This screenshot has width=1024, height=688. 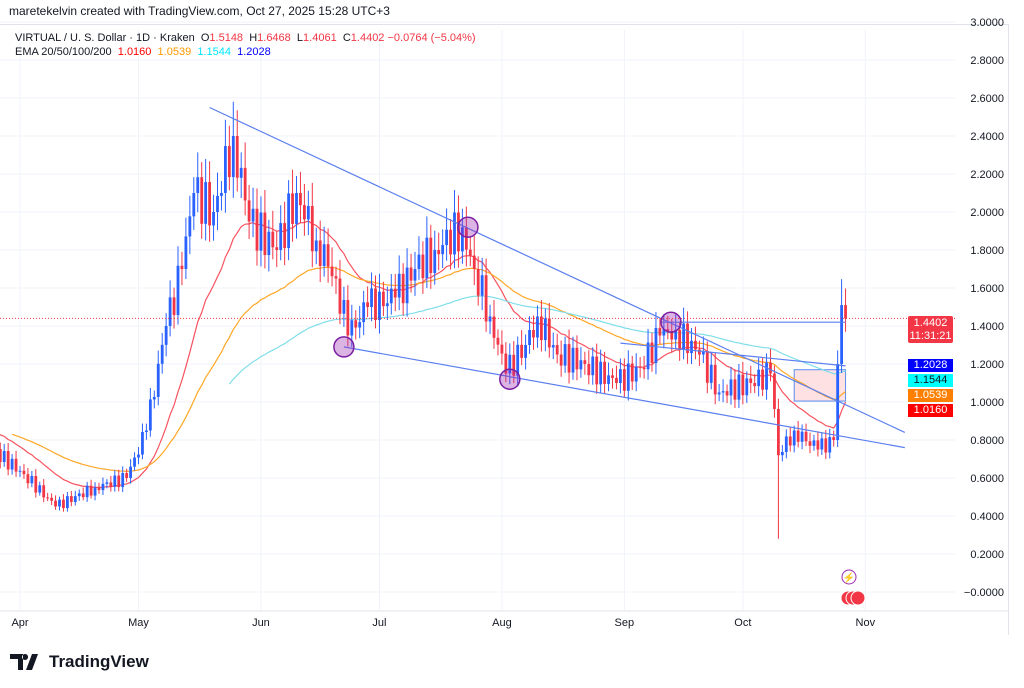 I want to click on low-label: L, so click(x=300, y=38).